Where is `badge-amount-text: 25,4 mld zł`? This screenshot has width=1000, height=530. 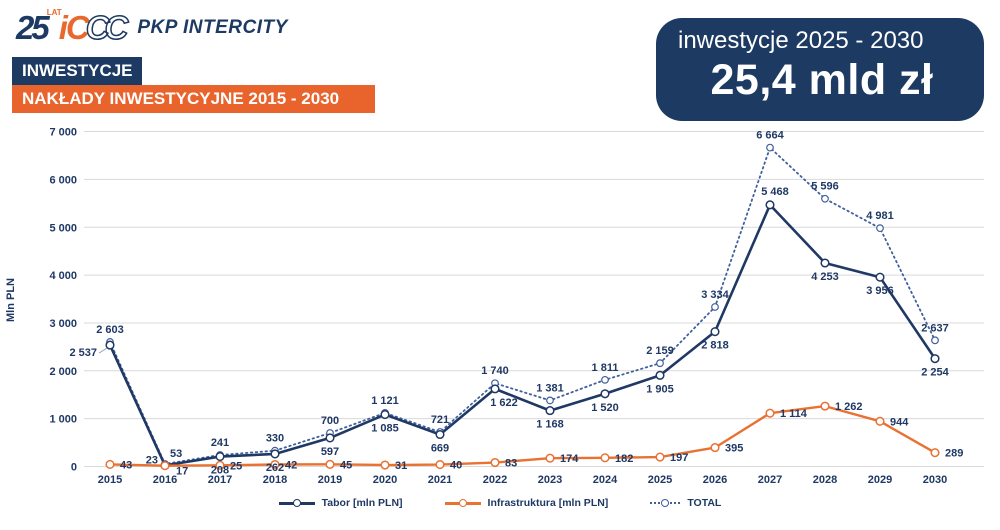 badge-amount-text: 25,4 mld zł is located at coordinates (822, 80).